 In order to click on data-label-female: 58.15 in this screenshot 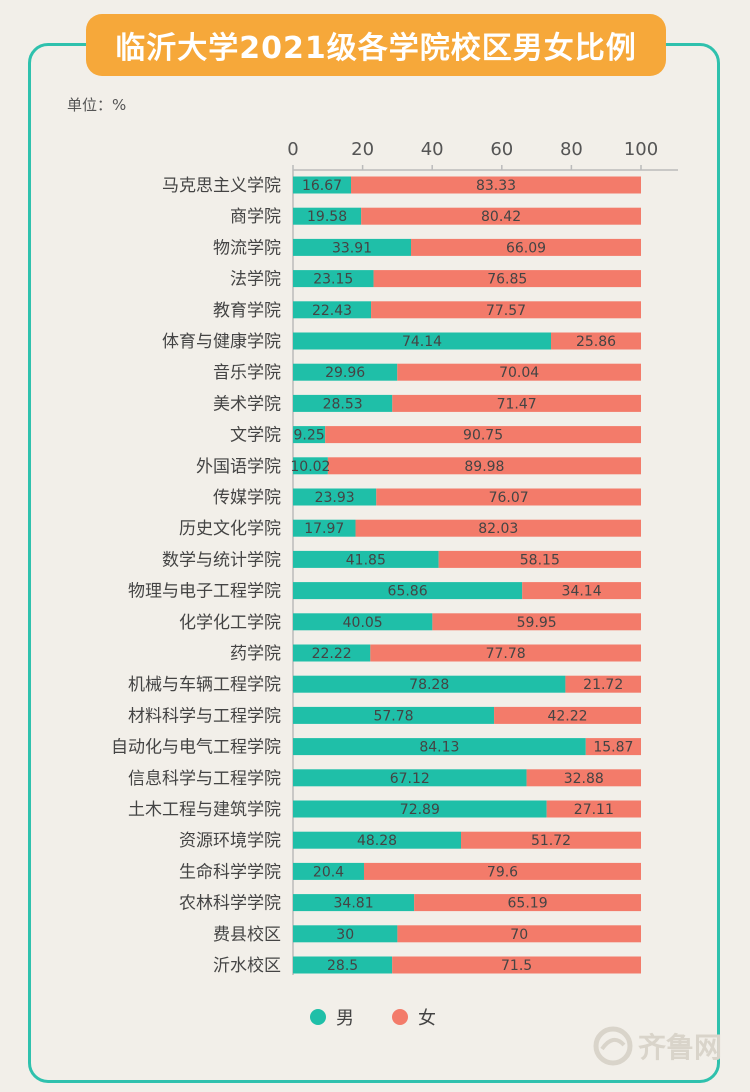, I will do `click(540, 560)`.